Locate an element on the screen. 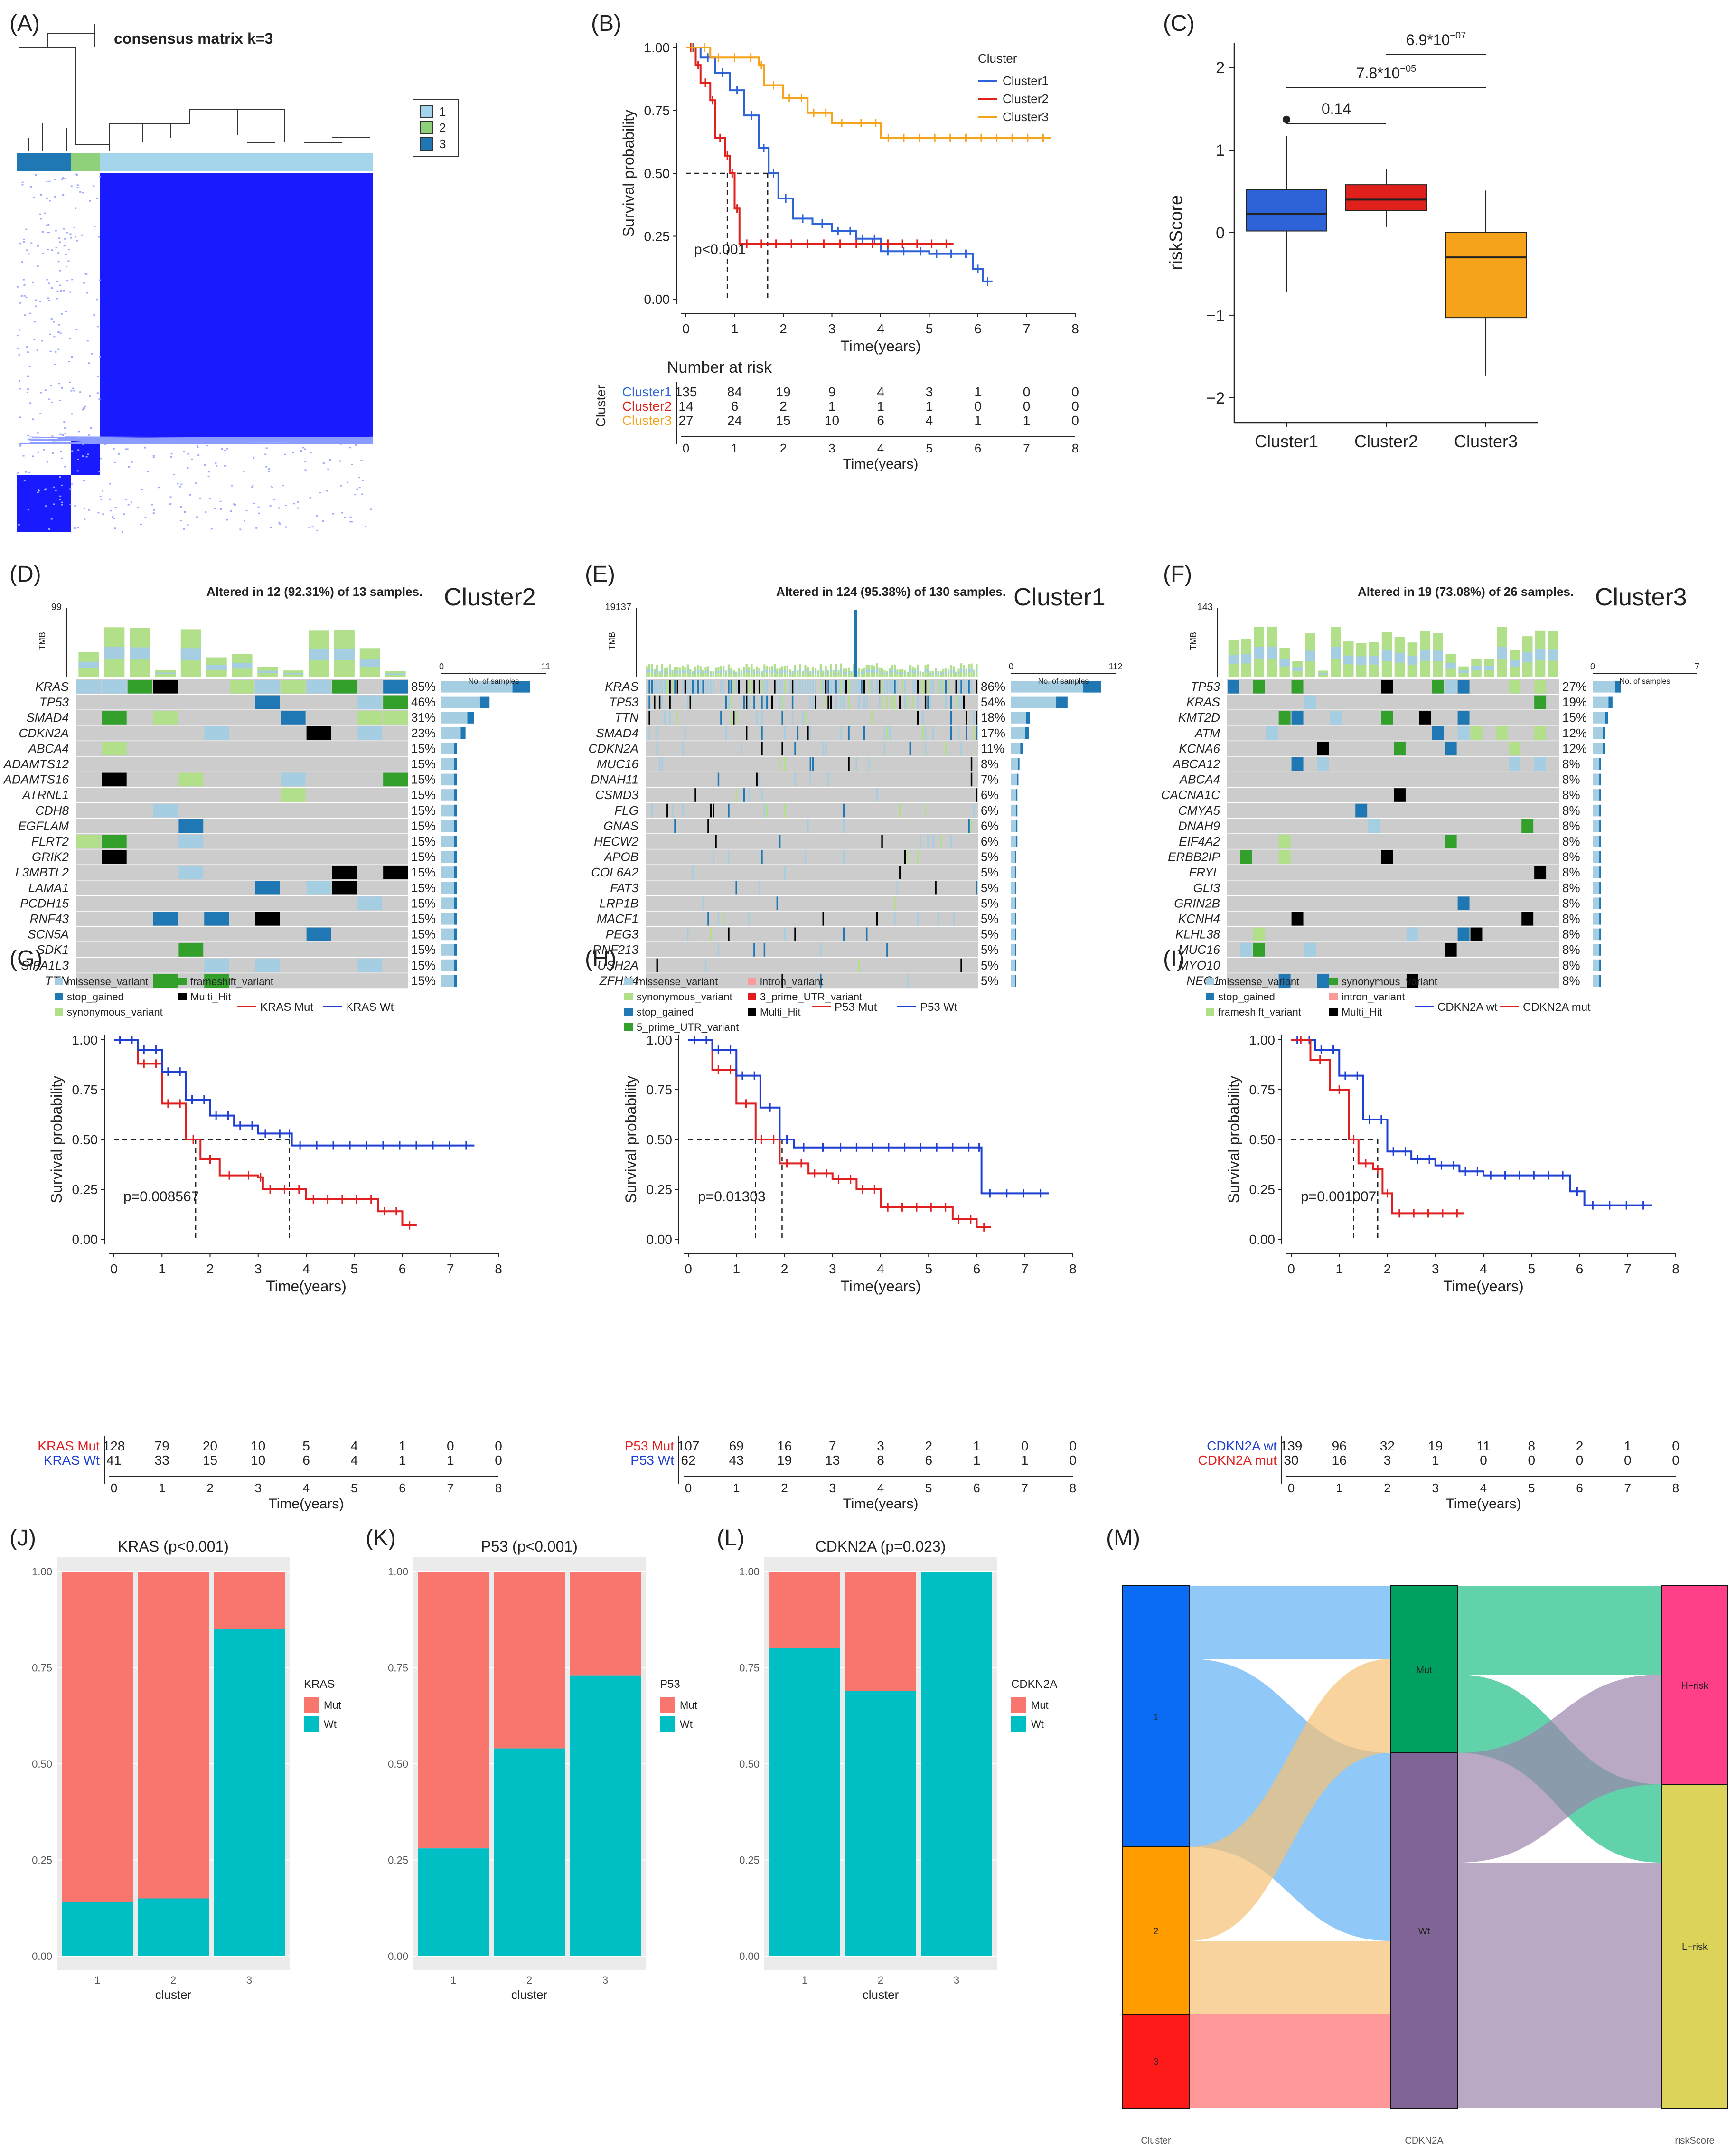 This screenshot has width=1736, height=2156. panel-letter: (C) is located at coordinates (1179, 23).